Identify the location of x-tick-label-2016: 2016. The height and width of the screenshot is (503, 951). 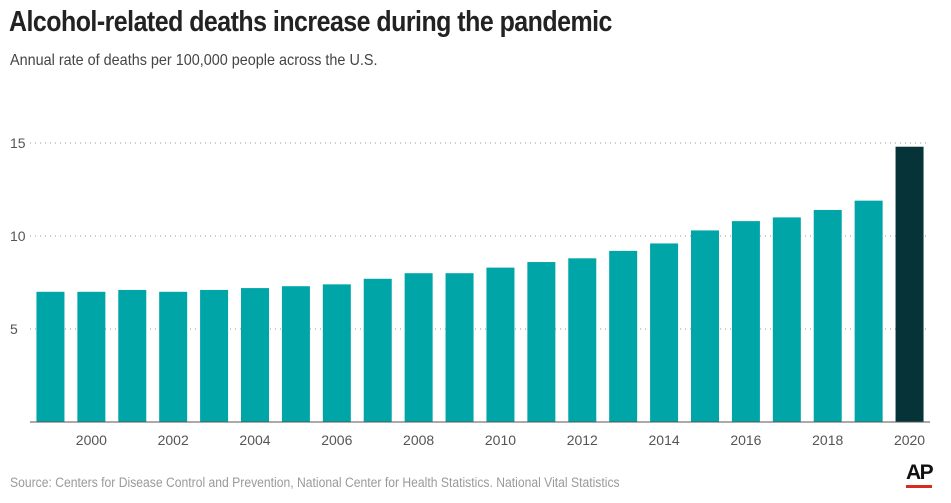
(745, 440).